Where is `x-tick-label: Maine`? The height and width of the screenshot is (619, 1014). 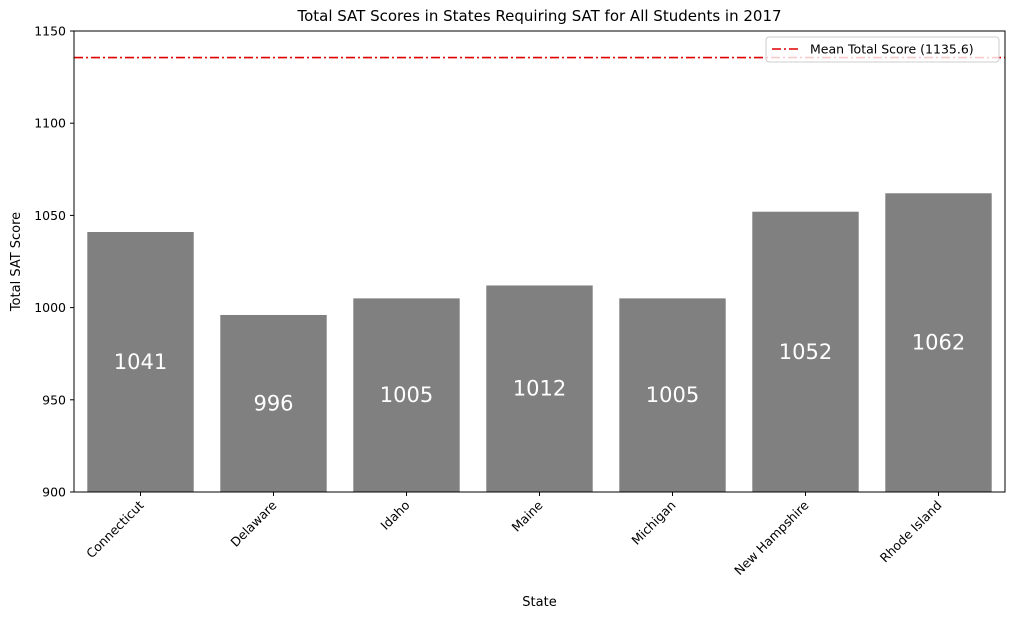 x-tick-label: Maine is located at coordinates (526, 515).